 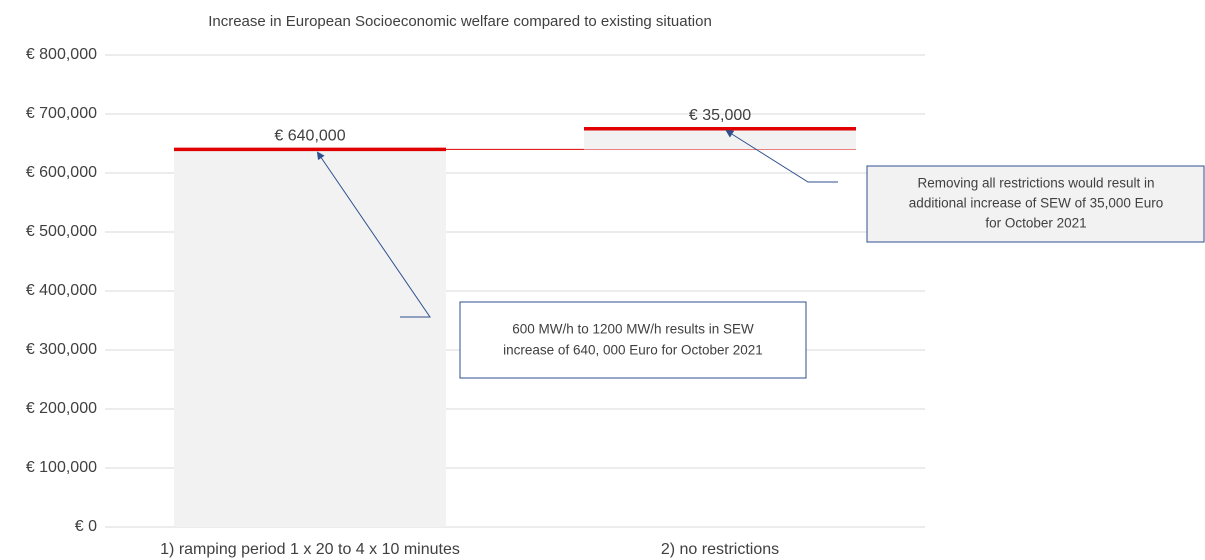 What do you see at coordinates (720, 115) in the screenshot?
I see `value-label: € 35,000` at bounding box center [720, 115].